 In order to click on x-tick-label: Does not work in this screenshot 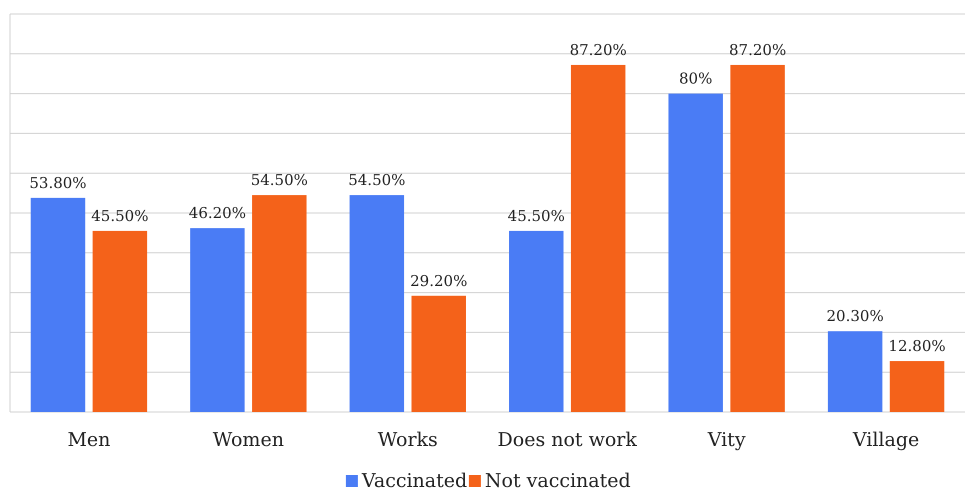, I will do `click(568, 440)`.